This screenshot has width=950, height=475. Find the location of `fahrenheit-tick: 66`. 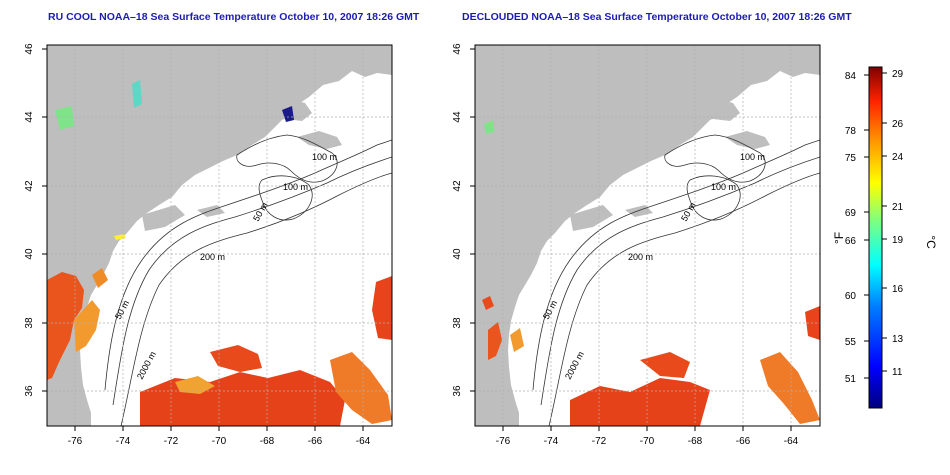

fahrenheit-tick: 66 is located at coordinates (851, 241).